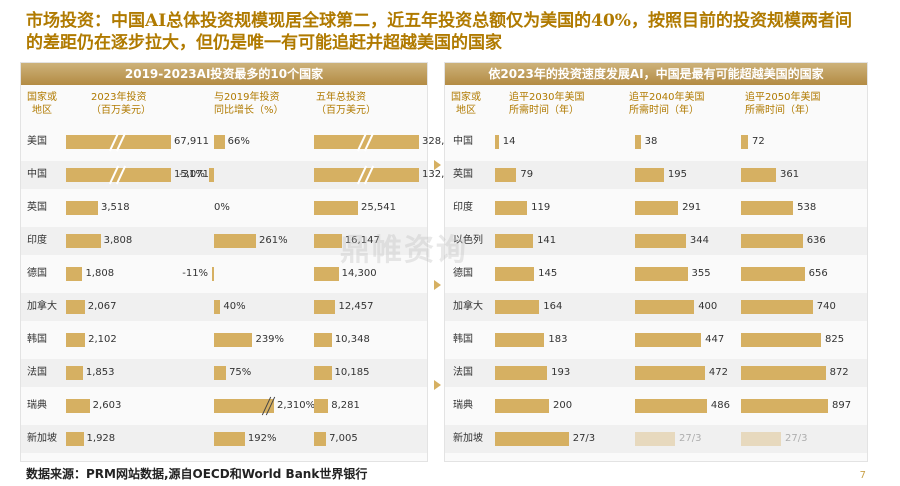 Image resolution: width=900 pixels, height=486 pixels. Describe the element at coordinates (553, 306) in the screenshot. I see `value-years-to-match-1: 164` at that location.